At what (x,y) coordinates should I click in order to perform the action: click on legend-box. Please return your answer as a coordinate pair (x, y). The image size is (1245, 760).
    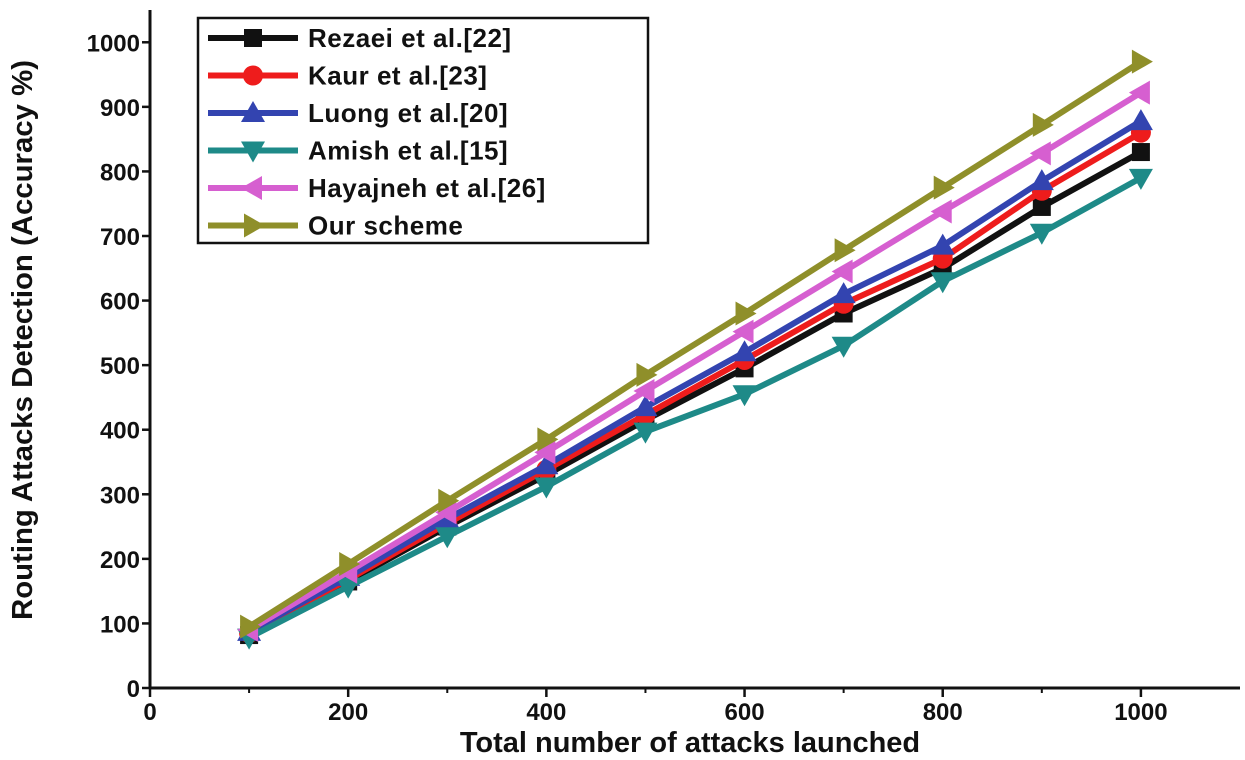
    Looking at the image, I should click on (423, 130).